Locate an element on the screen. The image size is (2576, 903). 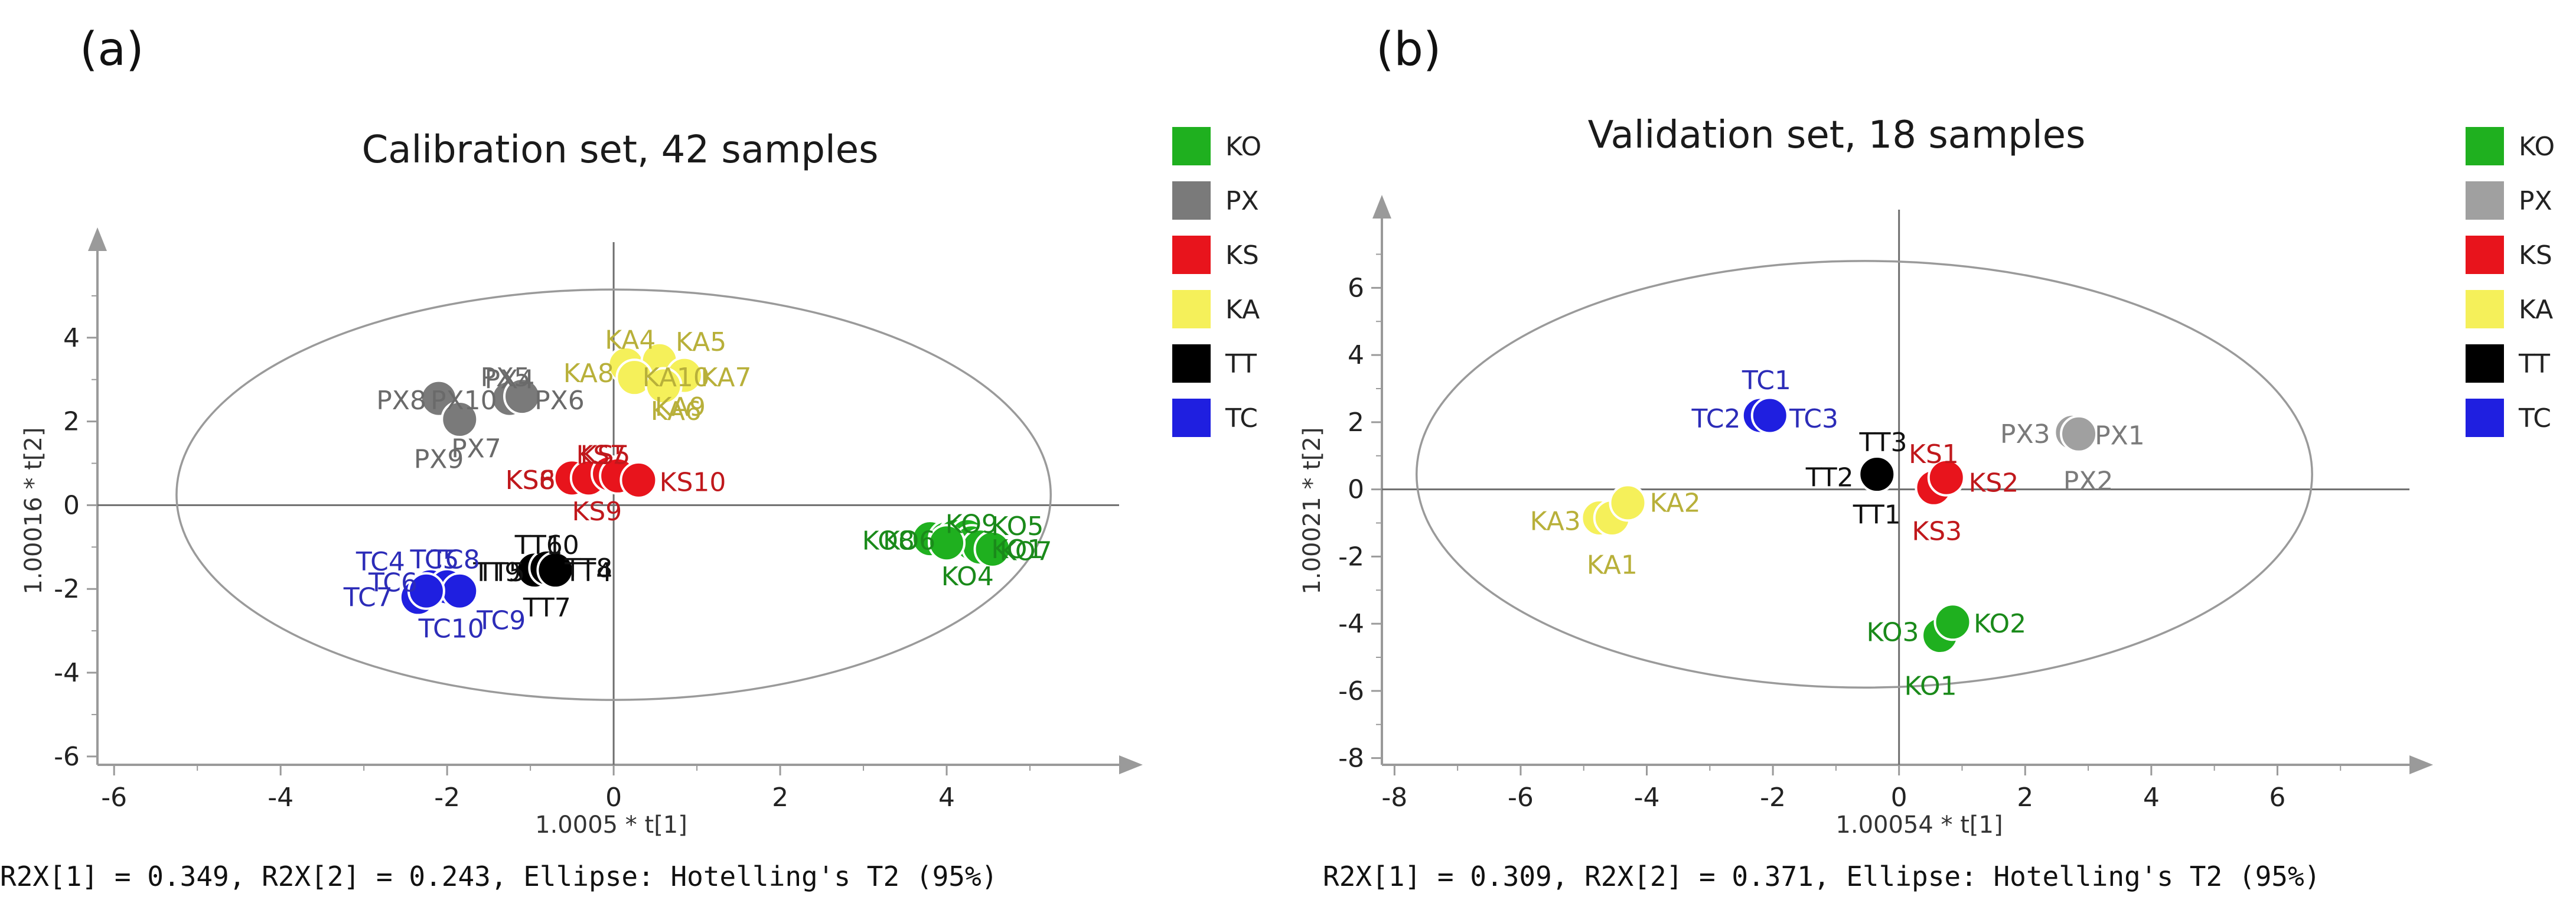
legend-swatch-ko is located at coordinates (1191, 146).